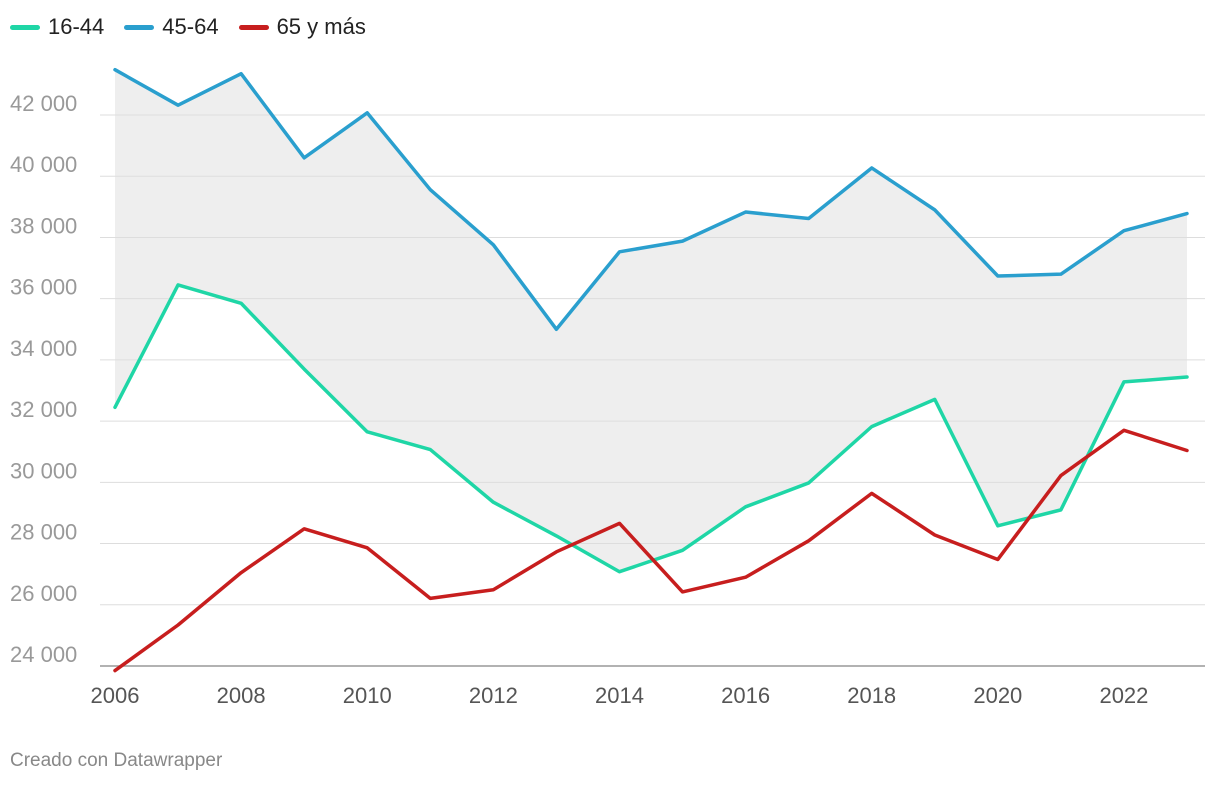 The width and height of the screenshot is (1220, 786). I want to click on x-tick-label: 2006, so click(115, 695).